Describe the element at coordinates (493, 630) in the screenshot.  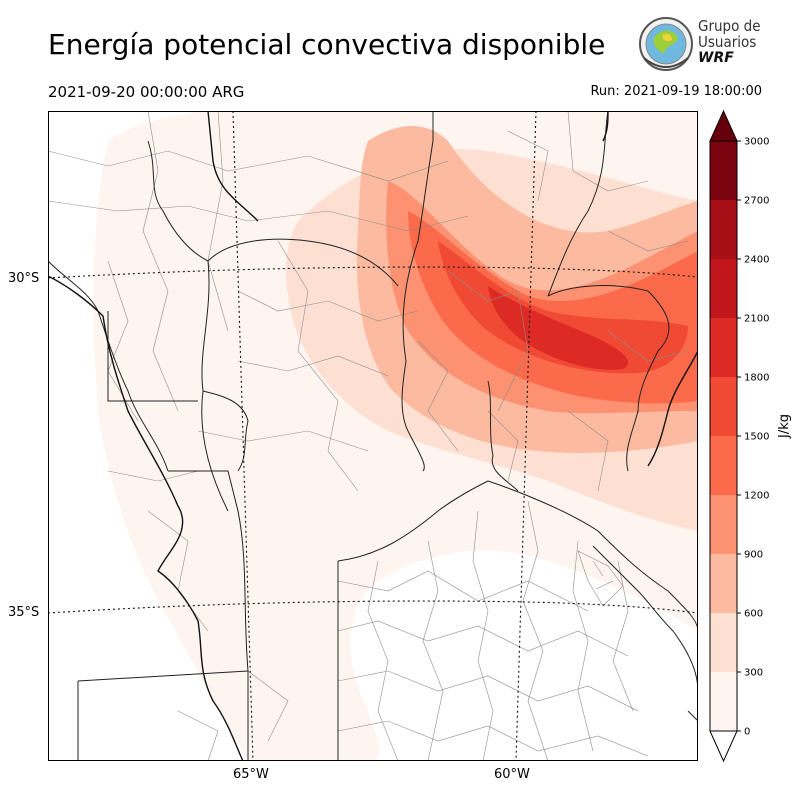
I see `partido-boundaries` at that location.